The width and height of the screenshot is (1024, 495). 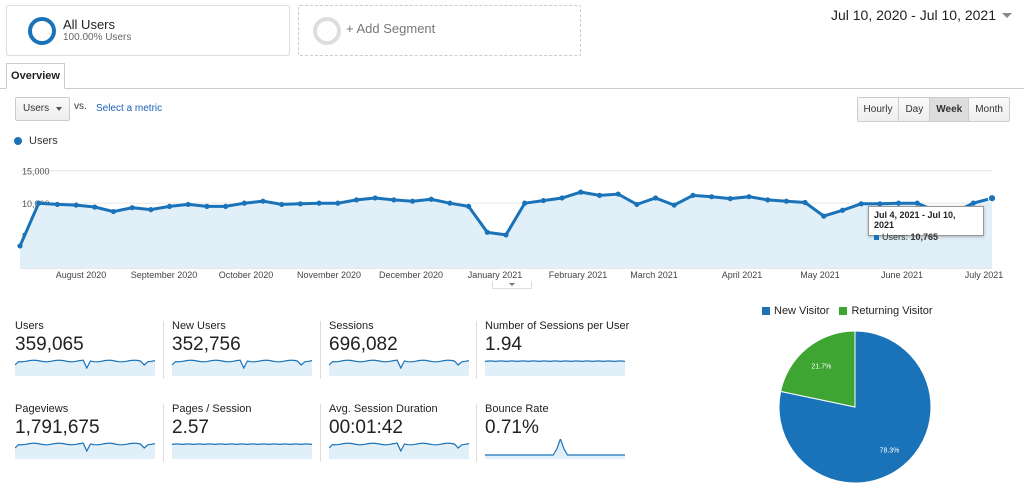 I want to click on x-tick-label: October 2020, so click(x=246, y=275).